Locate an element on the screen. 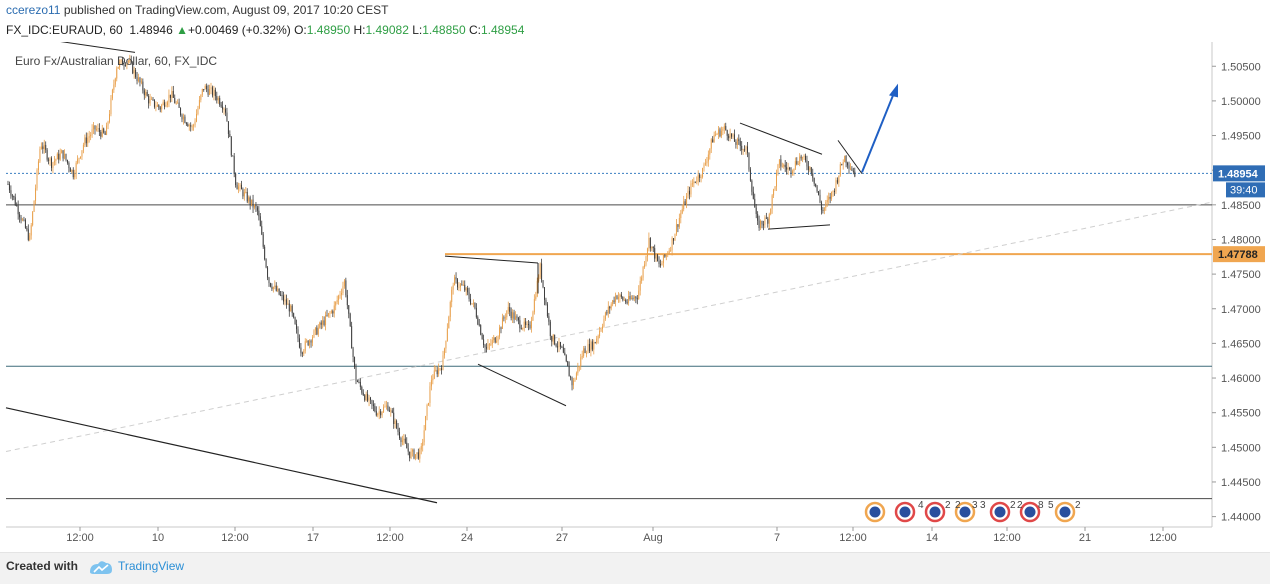 This screenshot has height=584, width=1270. x-tick-label: 17 is located at coordinates (313, 538).